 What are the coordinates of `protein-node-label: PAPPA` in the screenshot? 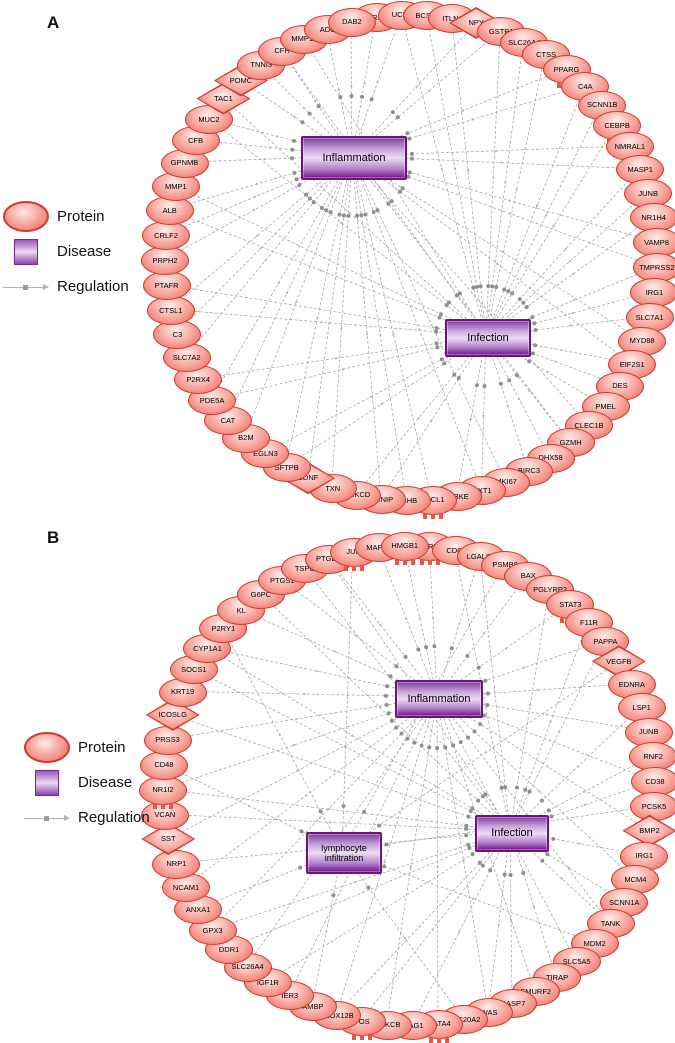 It's located at (605, 641).